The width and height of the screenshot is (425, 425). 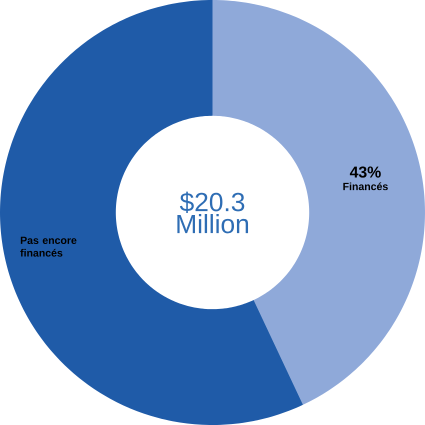 I want to click on slice-label: Financés, so click(x=365, y=186).